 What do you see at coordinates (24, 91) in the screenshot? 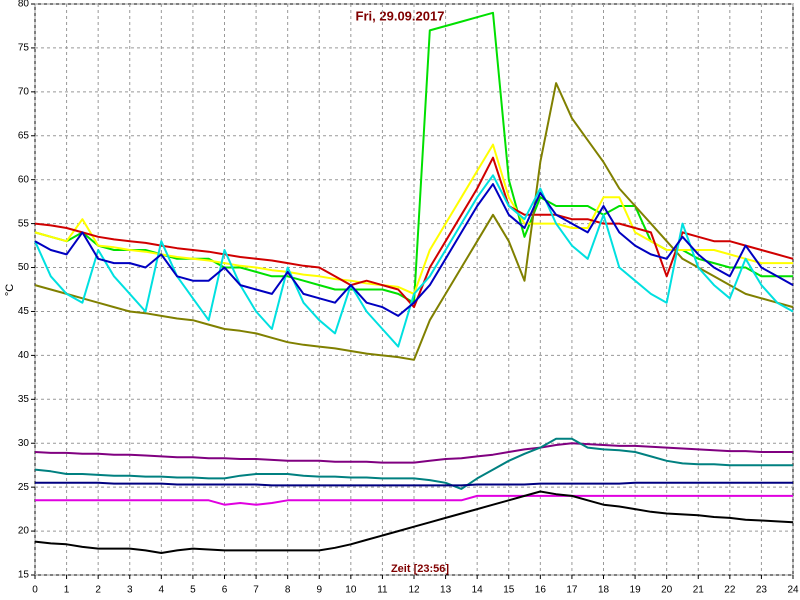
I see `y-tick-label: 70` at bounding box center [24, 91].